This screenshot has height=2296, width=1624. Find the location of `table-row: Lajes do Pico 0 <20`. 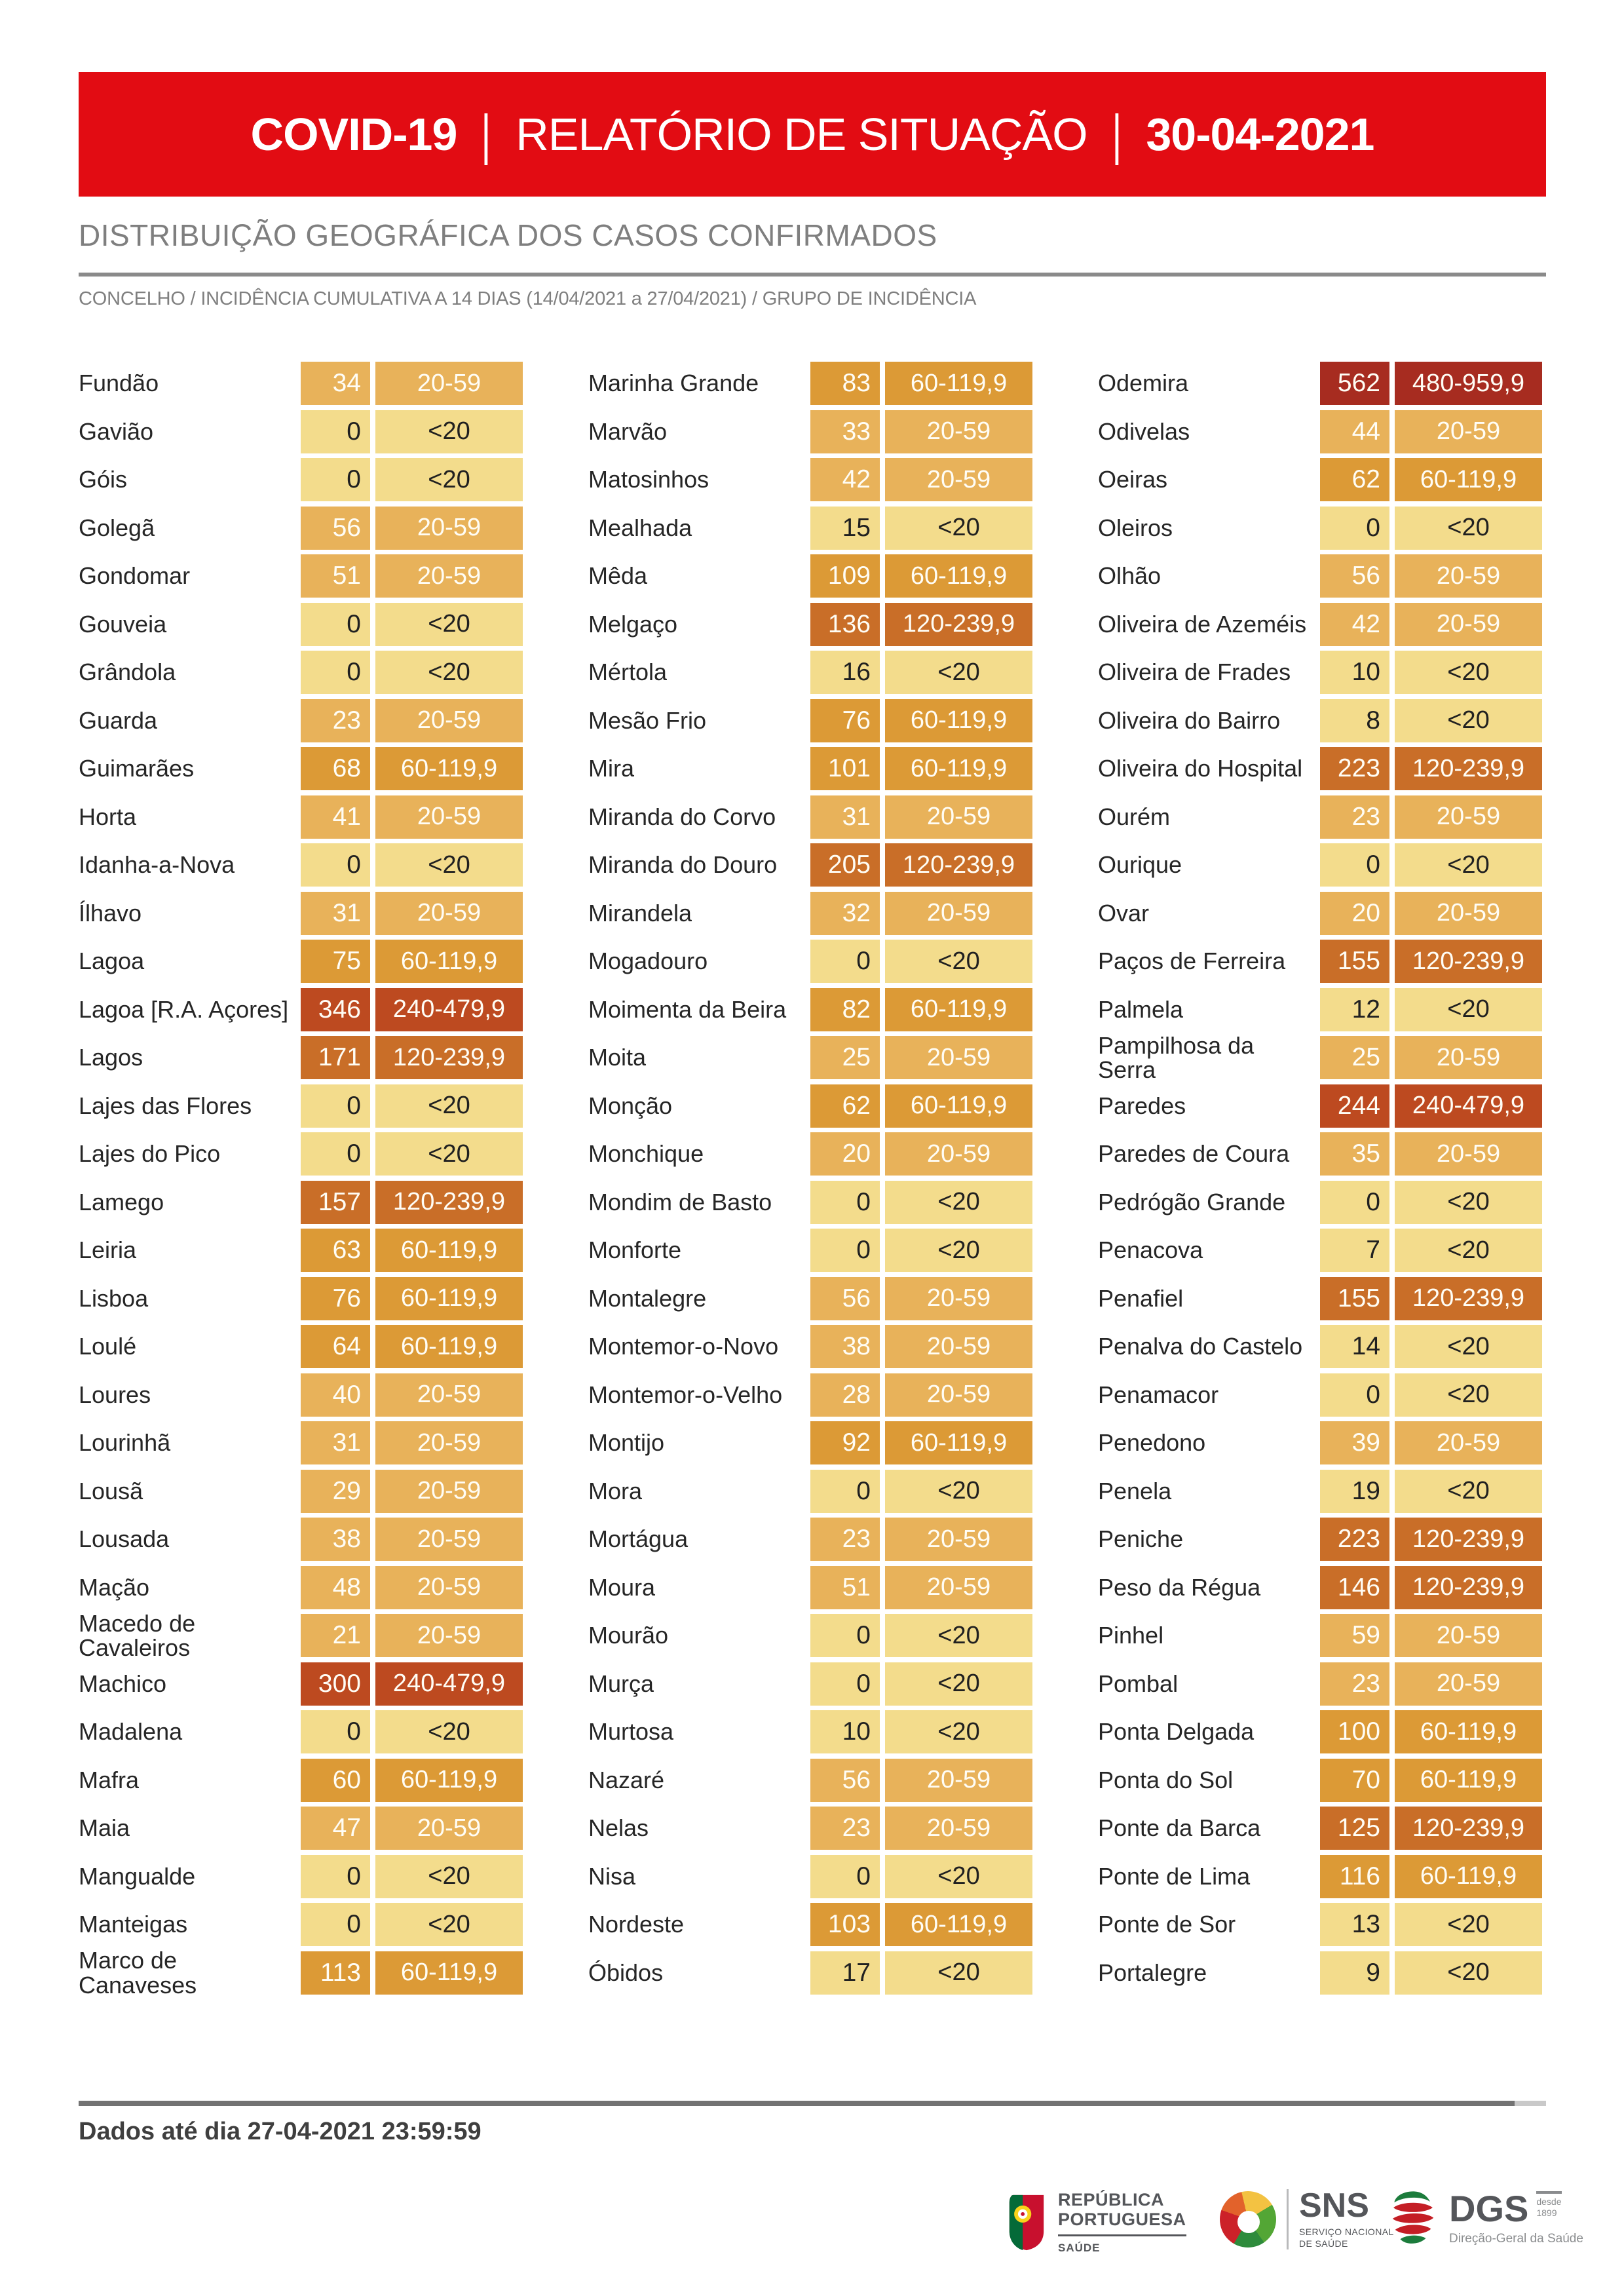

table-row: Lajes do Pico 0 <20 is located at coordinates (303, 1154).